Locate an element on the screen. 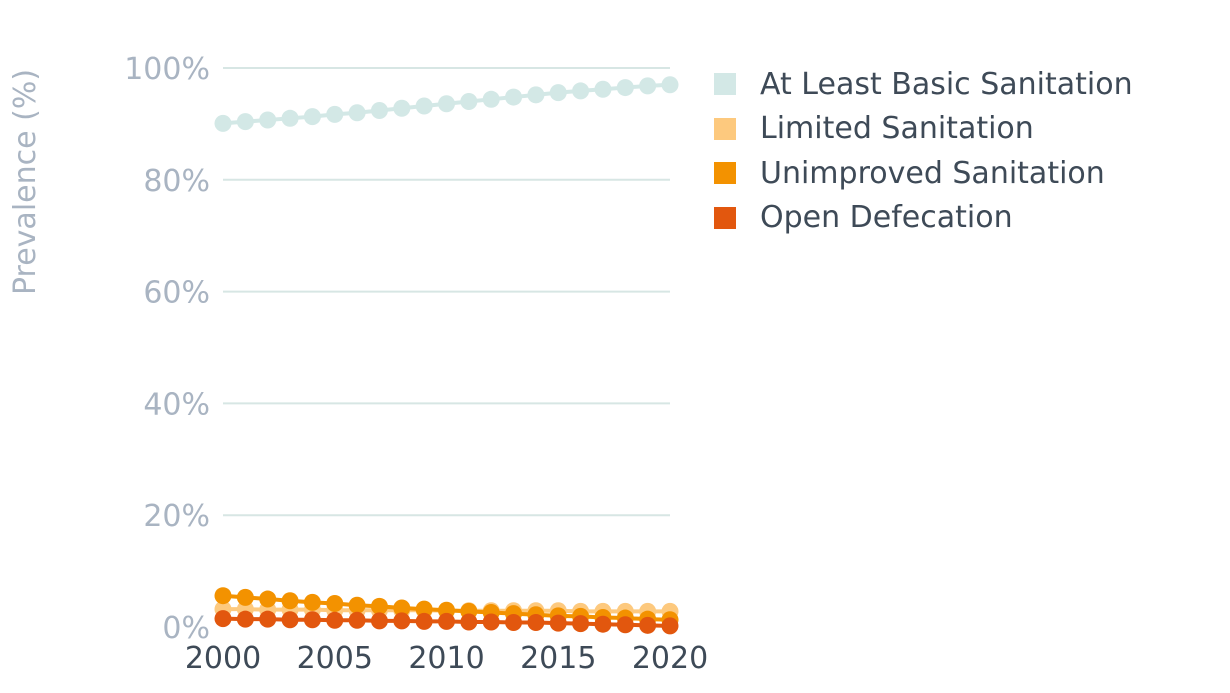 The image size is (1230, 693). series-at-least-basic-sanitation is located at coordinates (446, 104).